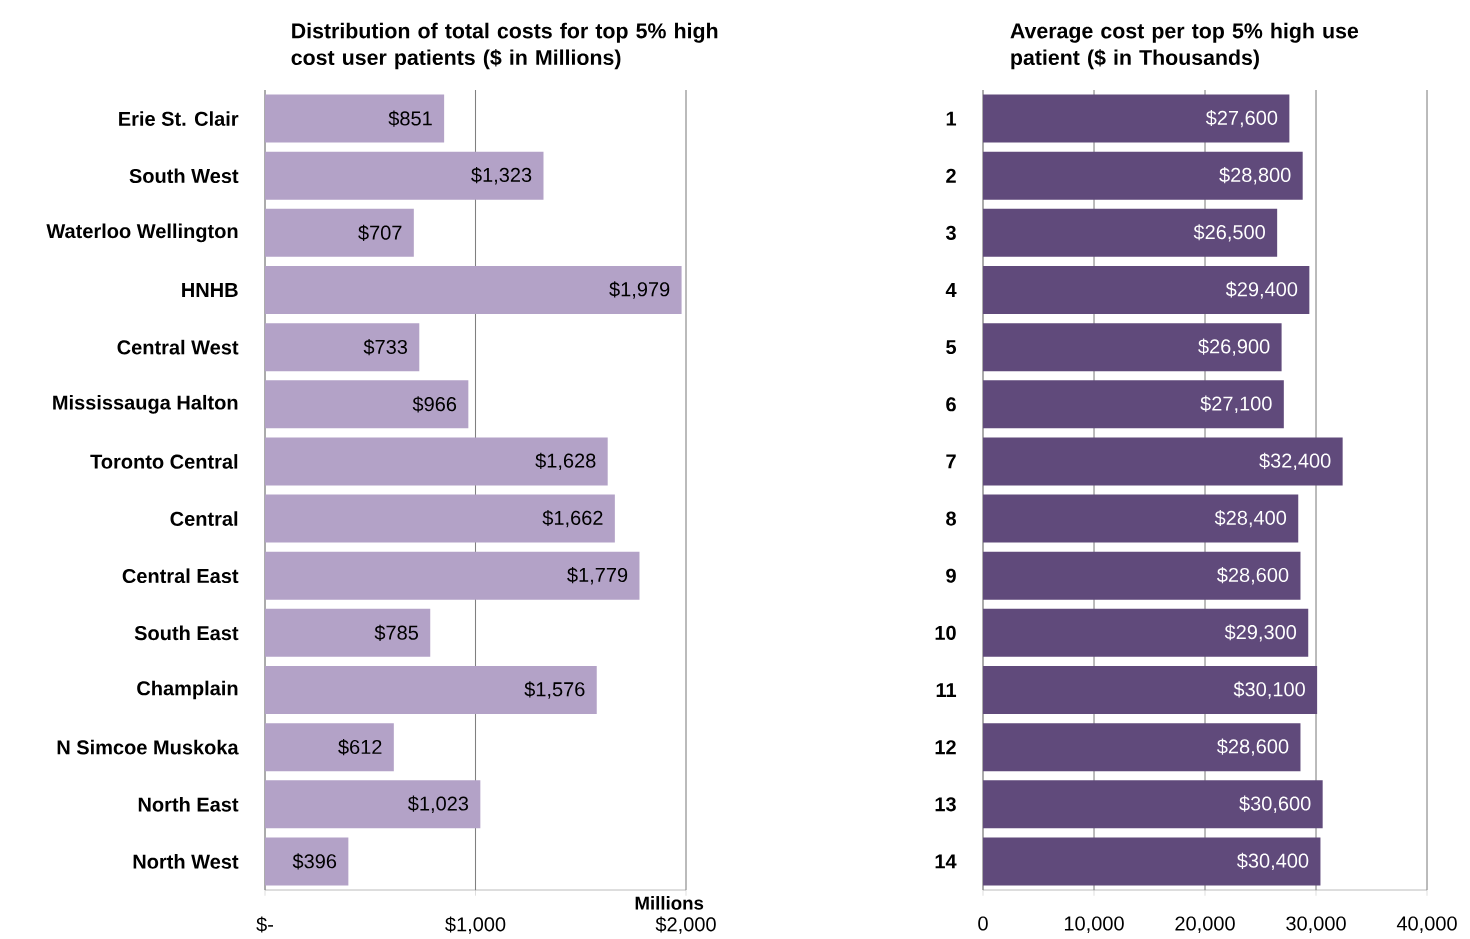  What do you see at coordinates (1094, 924) in the screenshot?
I see `x-tick-label: 10,000` at bounding box center [1094, 924].